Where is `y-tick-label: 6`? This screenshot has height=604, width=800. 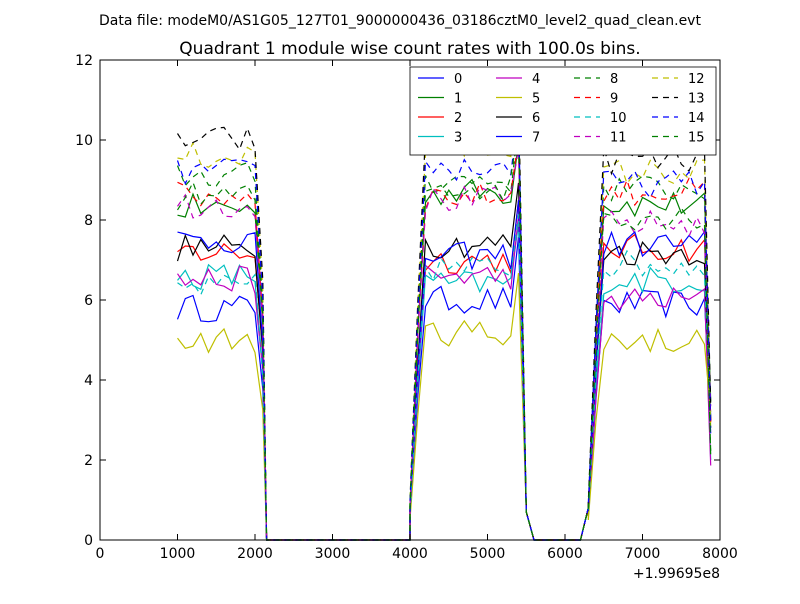
y-tick-label: 6 is located at coordinates (88, 301).